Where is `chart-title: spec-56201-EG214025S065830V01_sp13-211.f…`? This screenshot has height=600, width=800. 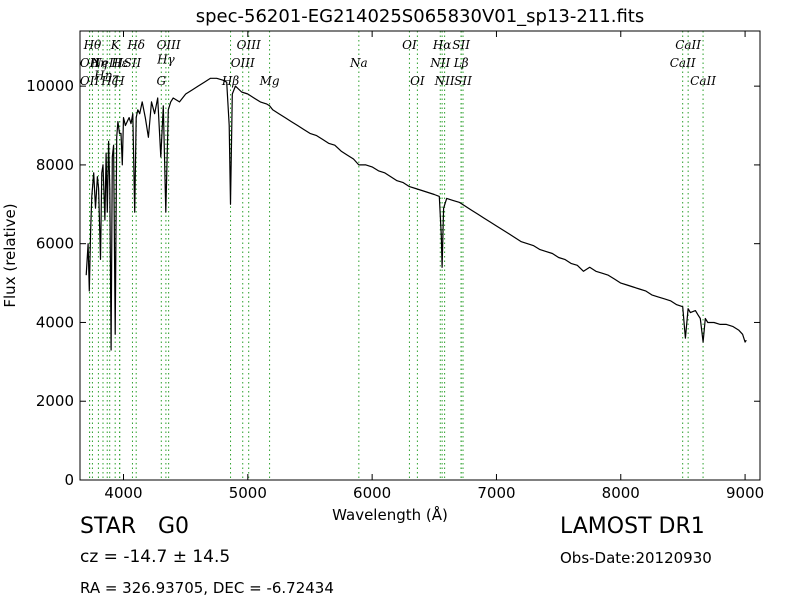 chart-title: spec-56201-EG214025S065830V01_sp13-211.f… is located at coordinates (420, 16).